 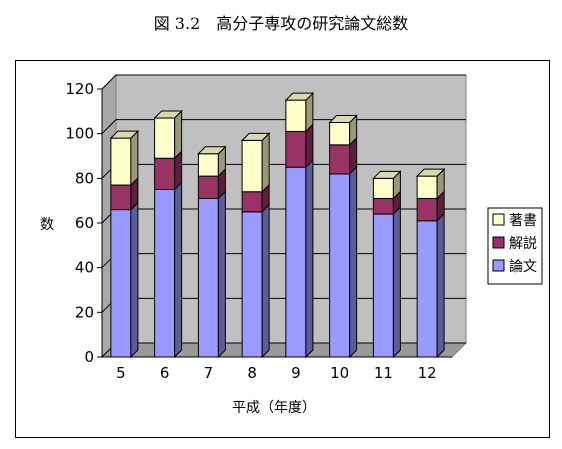 I want to click on bar-segment-解説-9, so click(x=299, y=146).